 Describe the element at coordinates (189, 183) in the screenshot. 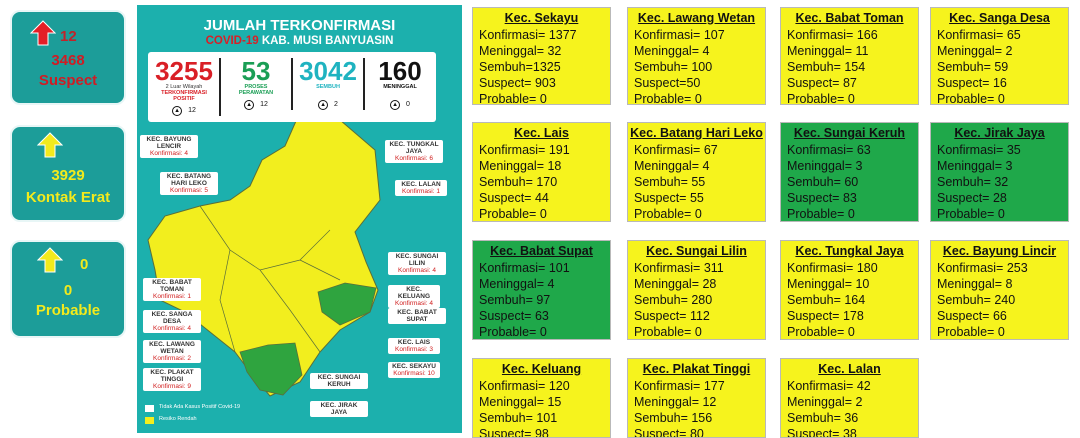

I see `map-label: KEC. BATANG HARI LEKO Konfirmasi: 5` at that location.